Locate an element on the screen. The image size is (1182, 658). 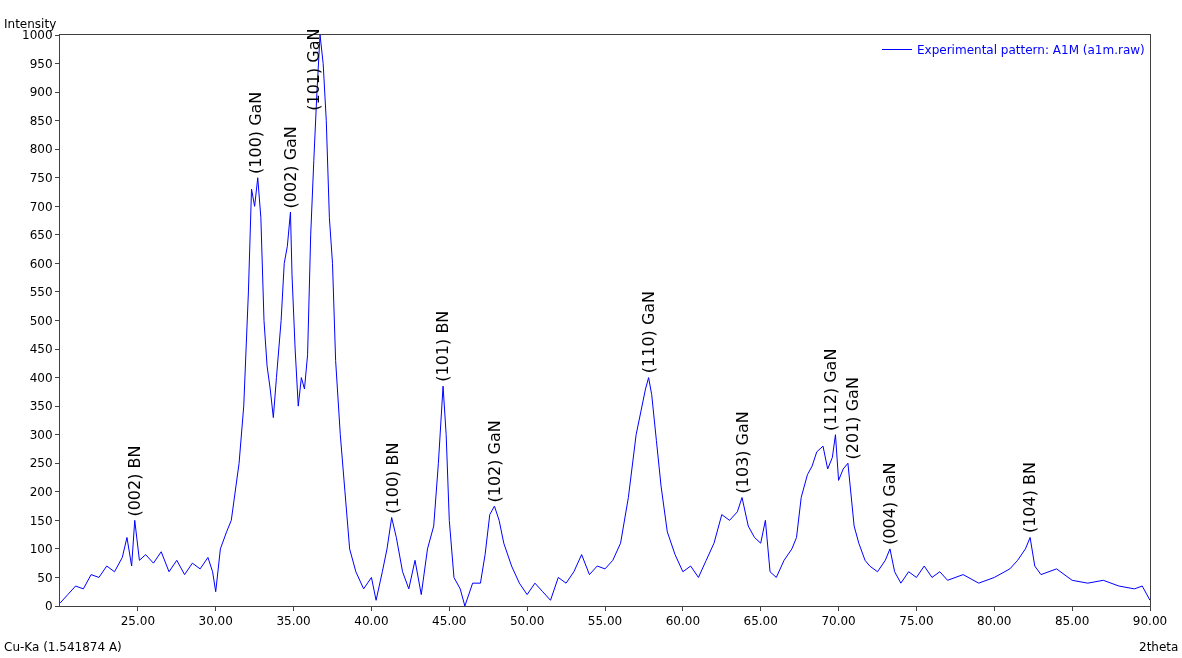
x-tick-label: 65.00 is located at coordinates (760, 621).